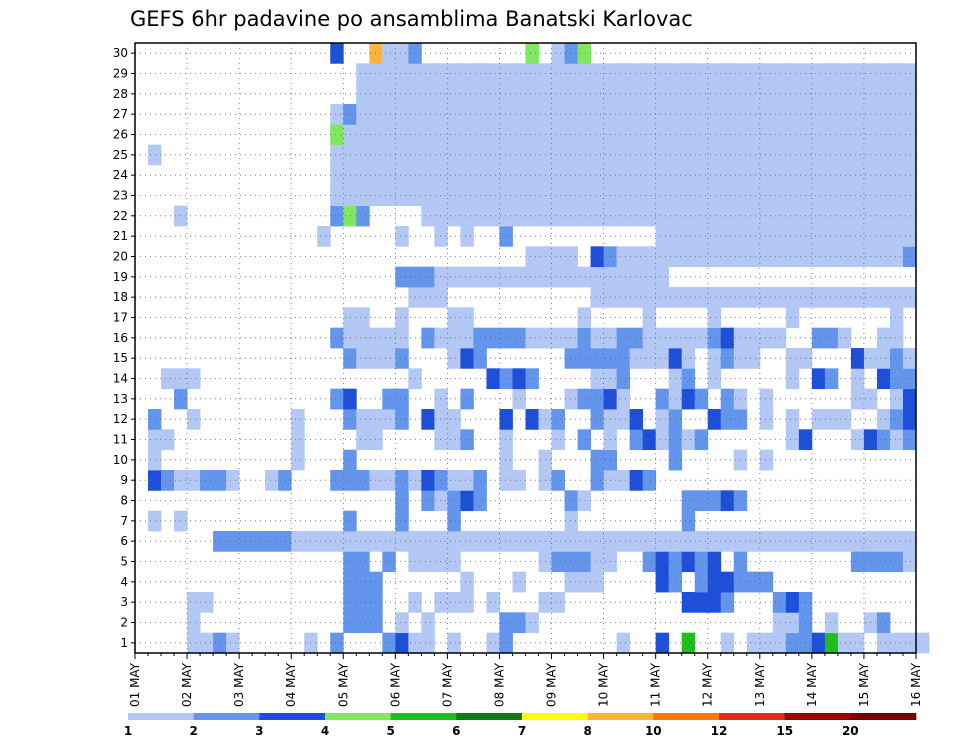  I want to click on x-tick-label: 09 MAY, so click(552, 684).